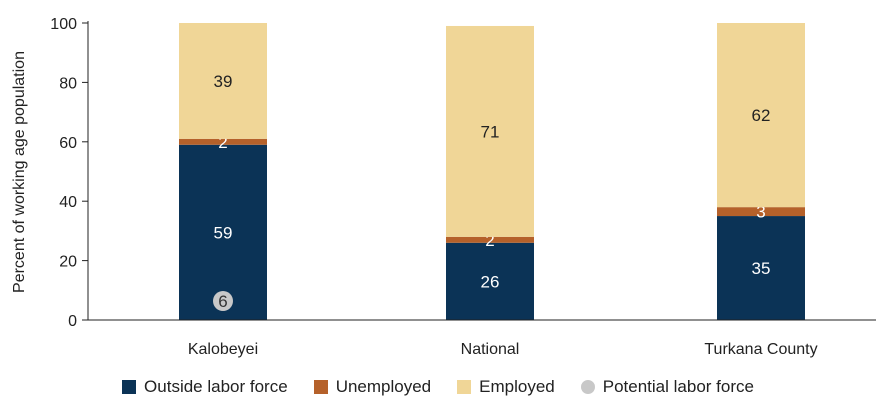 The height and width of the screenshot is (407, 876). I want to click on legend-label: Employed, so click(517, 386).